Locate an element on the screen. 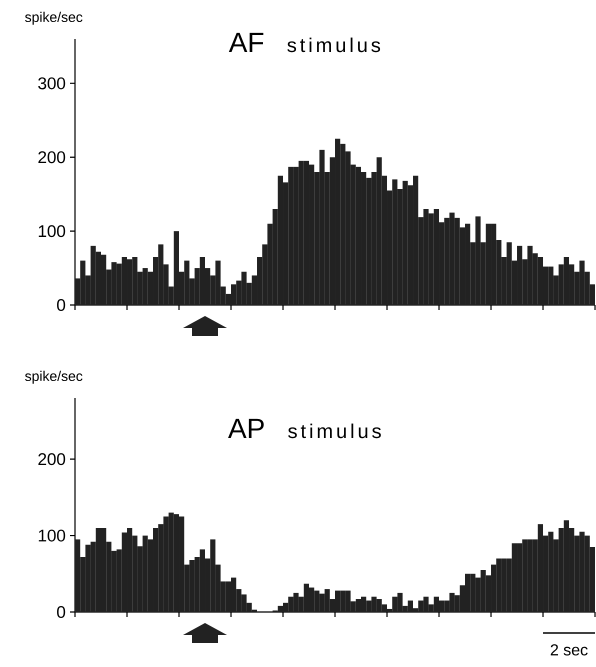  text: stimulus is located at coordinates (334, 431).